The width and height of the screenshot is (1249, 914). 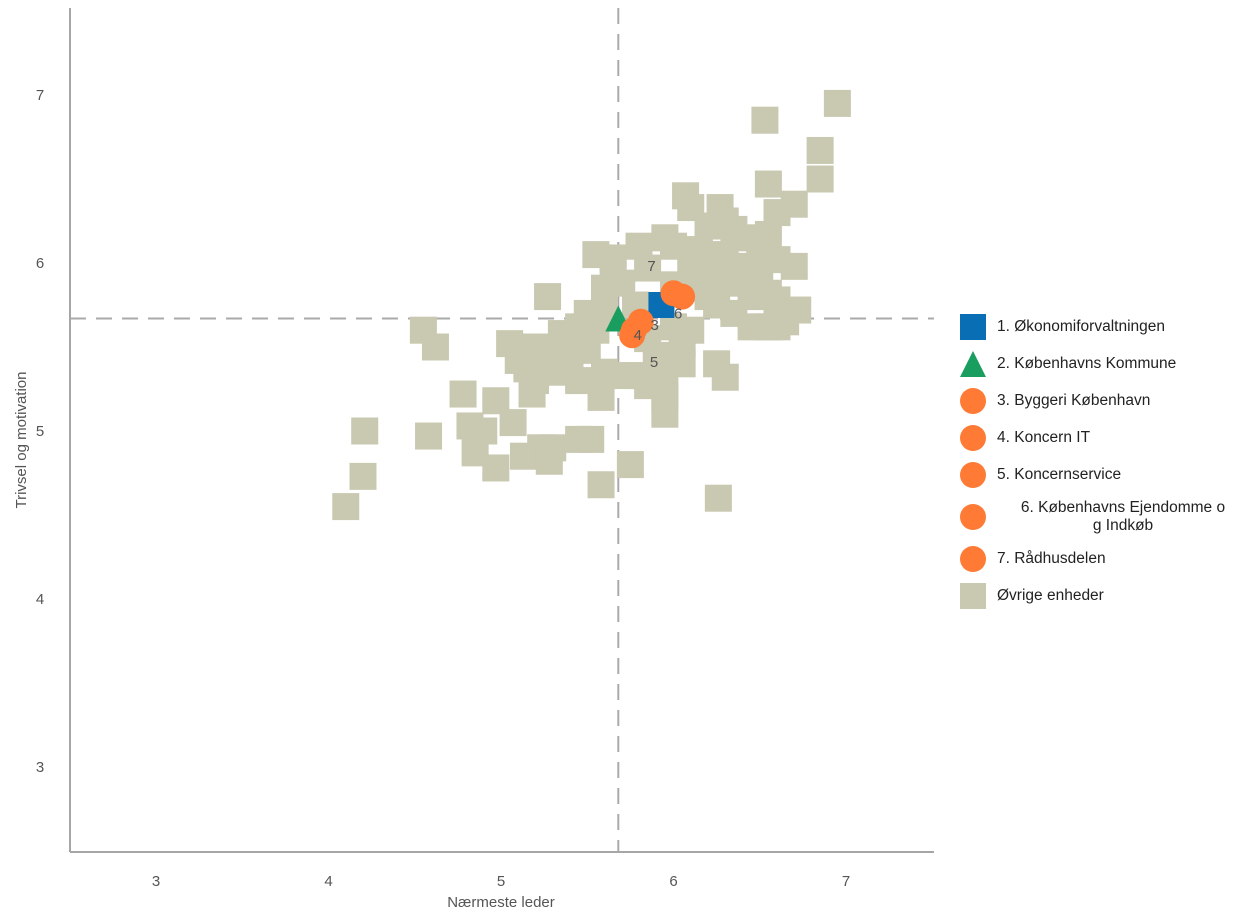 What do you see at coordinates (638, 335) in the screenshot?
I see `point-label-4: 4` at bounding box center [638, 335].